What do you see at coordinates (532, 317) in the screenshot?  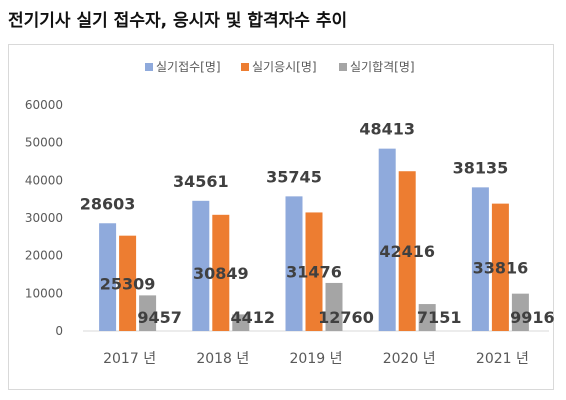 I see `data-label: 9916` at bounding box center [532, 317].